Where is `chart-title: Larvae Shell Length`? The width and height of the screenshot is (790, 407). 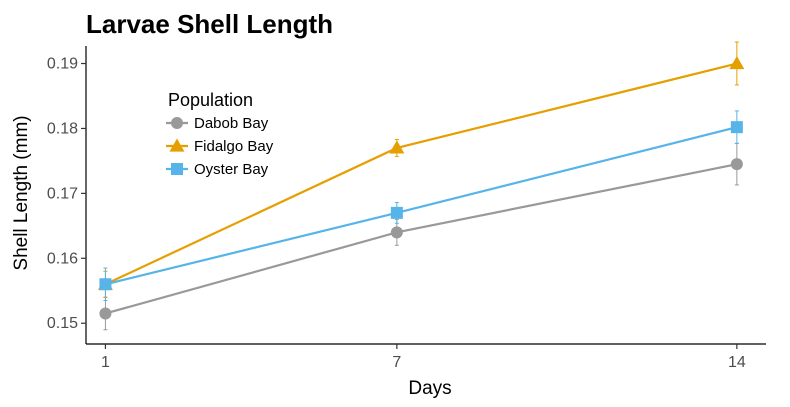
chart-title: Larvae Shell Length is located at coordinates (209, 24).